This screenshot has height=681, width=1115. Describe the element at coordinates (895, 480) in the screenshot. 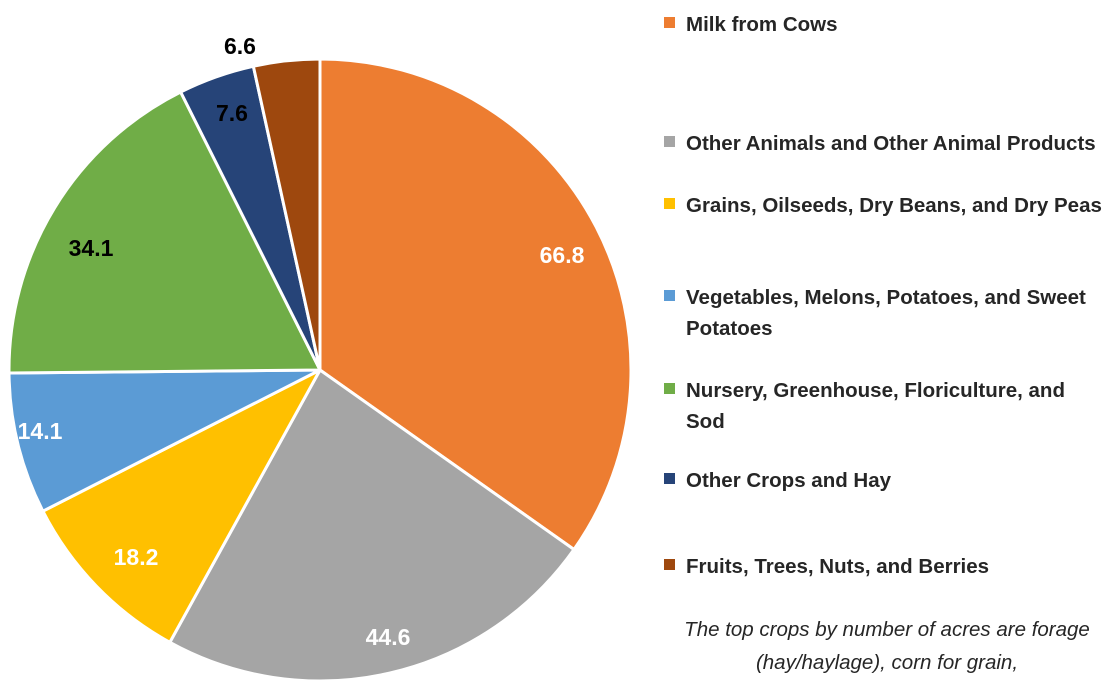

I see `legend-label: Other Crops and Hay` at that location.